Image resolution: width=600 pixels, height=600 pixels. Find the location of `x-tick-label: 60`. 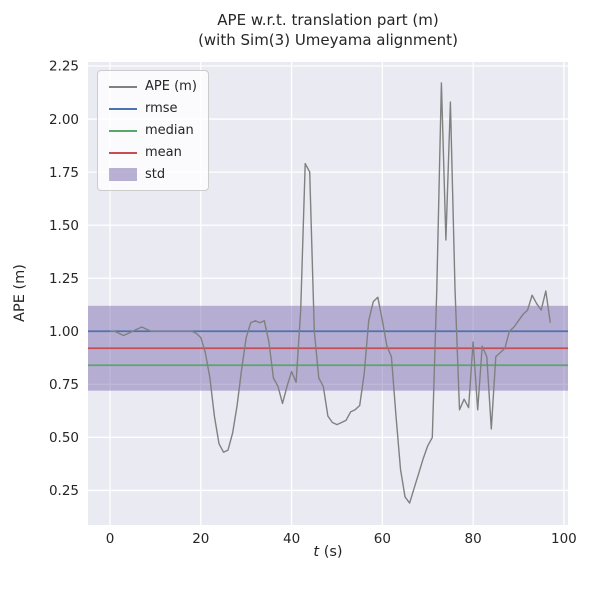

x-tick-label: 60 is located at coordinates (382, 539).